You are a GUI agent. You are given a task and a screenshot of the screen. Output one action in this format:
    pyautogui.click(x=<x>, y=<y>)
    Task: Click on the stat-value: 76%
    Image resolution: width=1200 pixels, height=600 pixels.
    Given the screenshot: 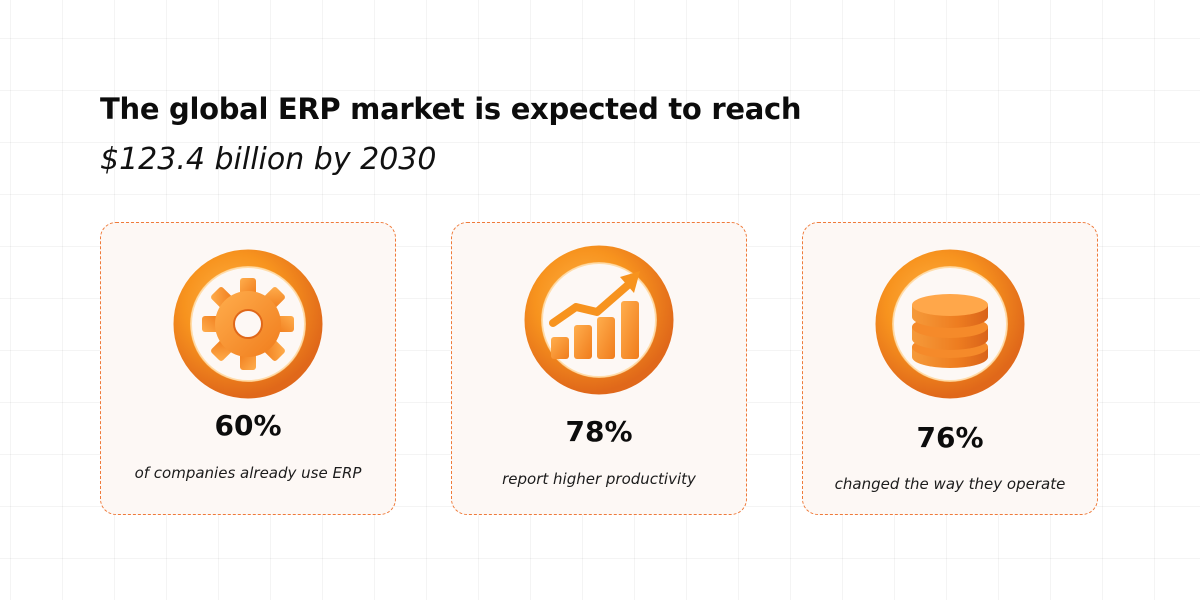 What is the action you would take?
    pyautogui.click(x=950, y=437)
    